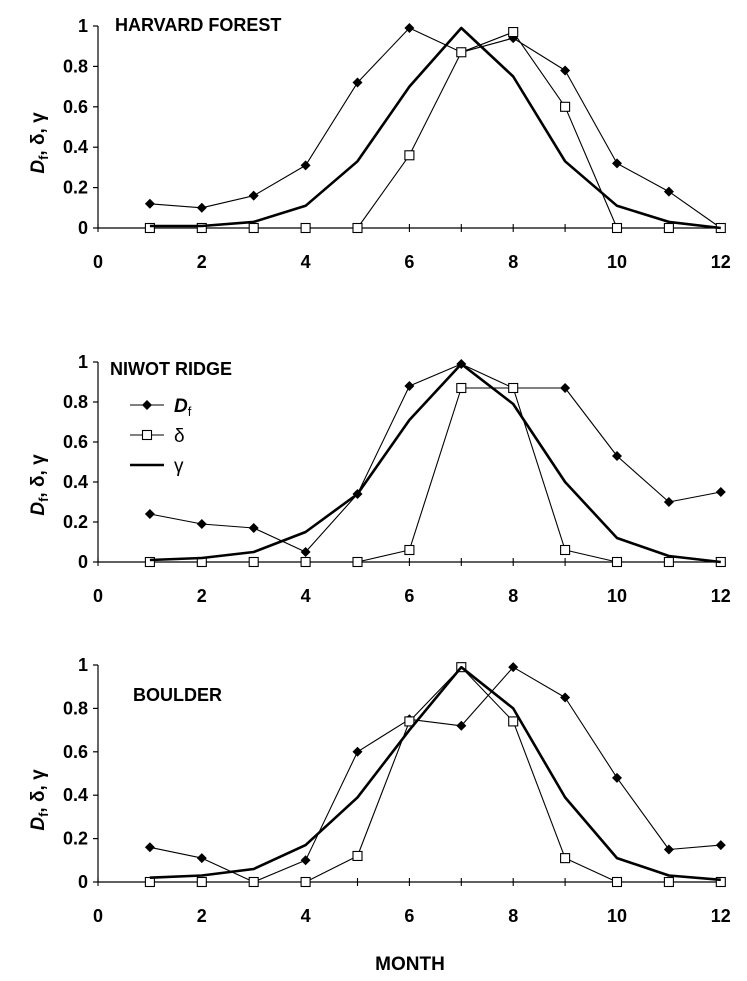 This screenshot has width=747, height=981. Describe the element at coordinates (171, 369) in the screenshot. I see `panel-title: NIWOT RIDGE` at that location.